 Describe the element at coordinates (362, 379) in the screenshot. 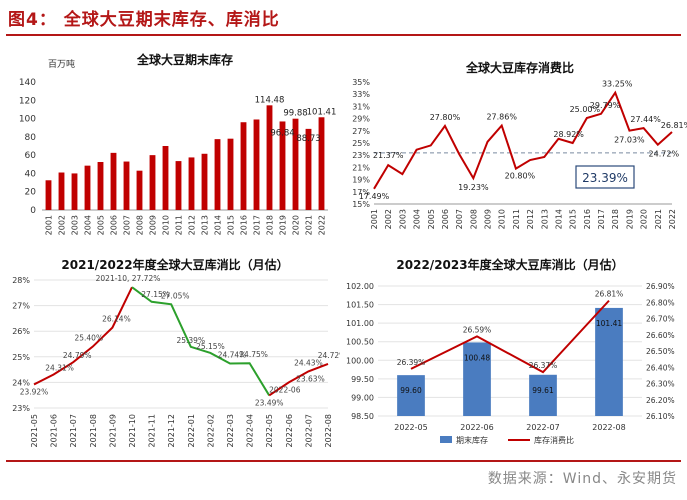

I see `y-tick-label-left: 99.50` at that location.